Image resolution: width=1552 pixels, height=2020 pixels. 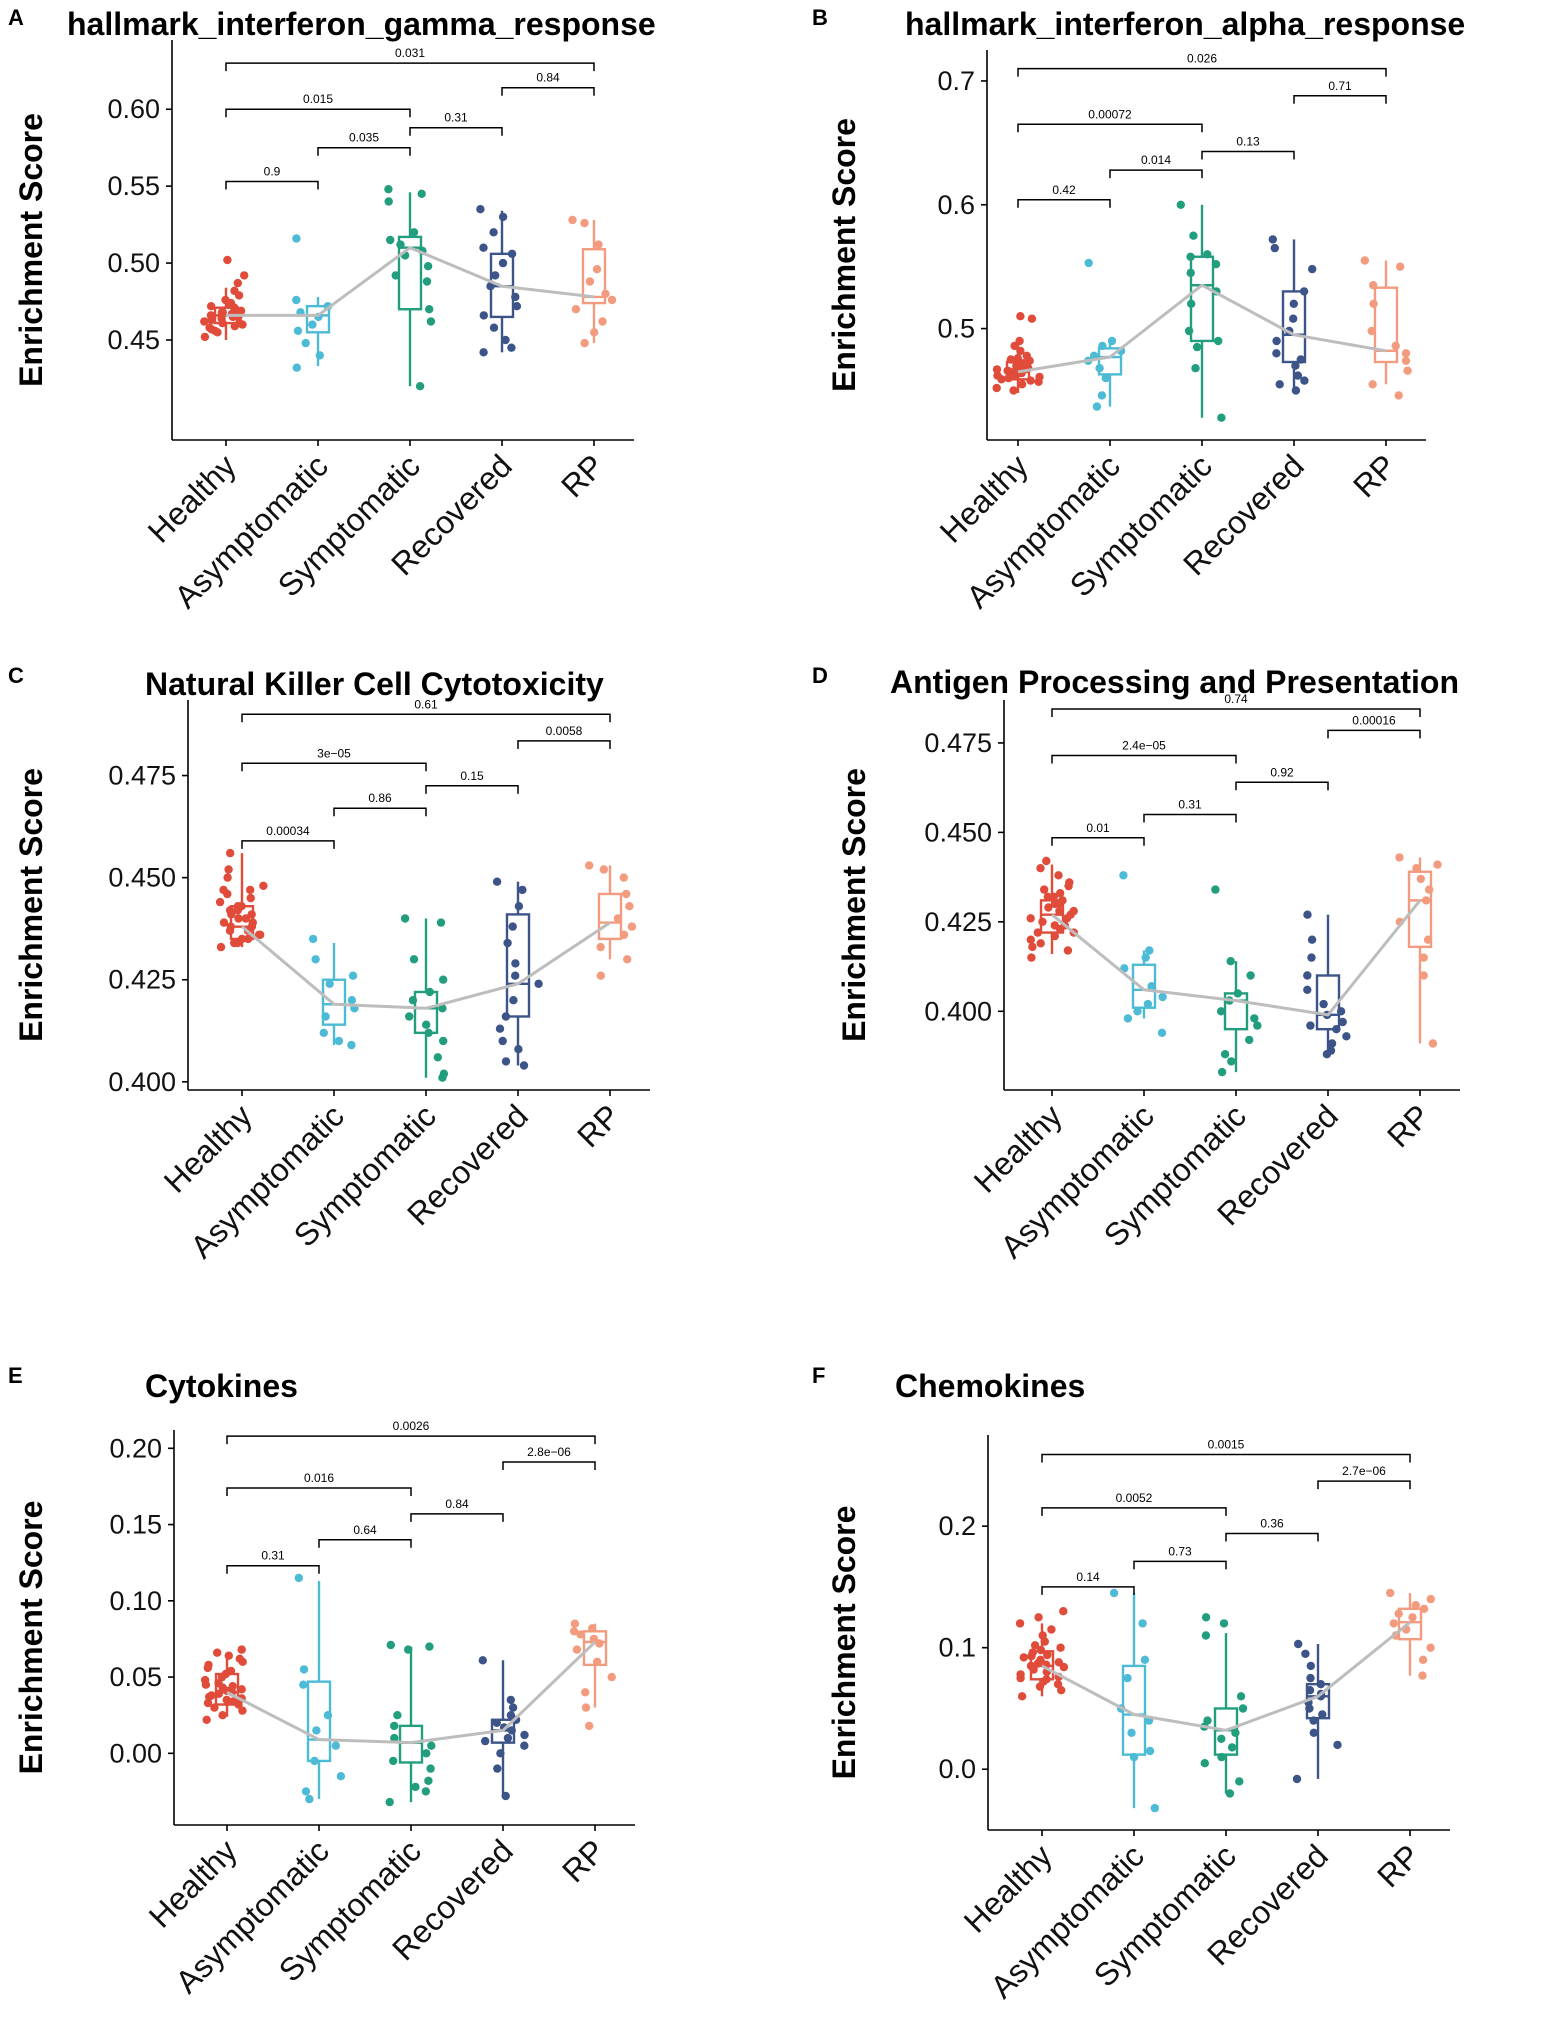 What do you see at coordinates (1248, 142) in the screenshot?
I see `p-value-label: 0.13` at bounding box center [1248, 142].